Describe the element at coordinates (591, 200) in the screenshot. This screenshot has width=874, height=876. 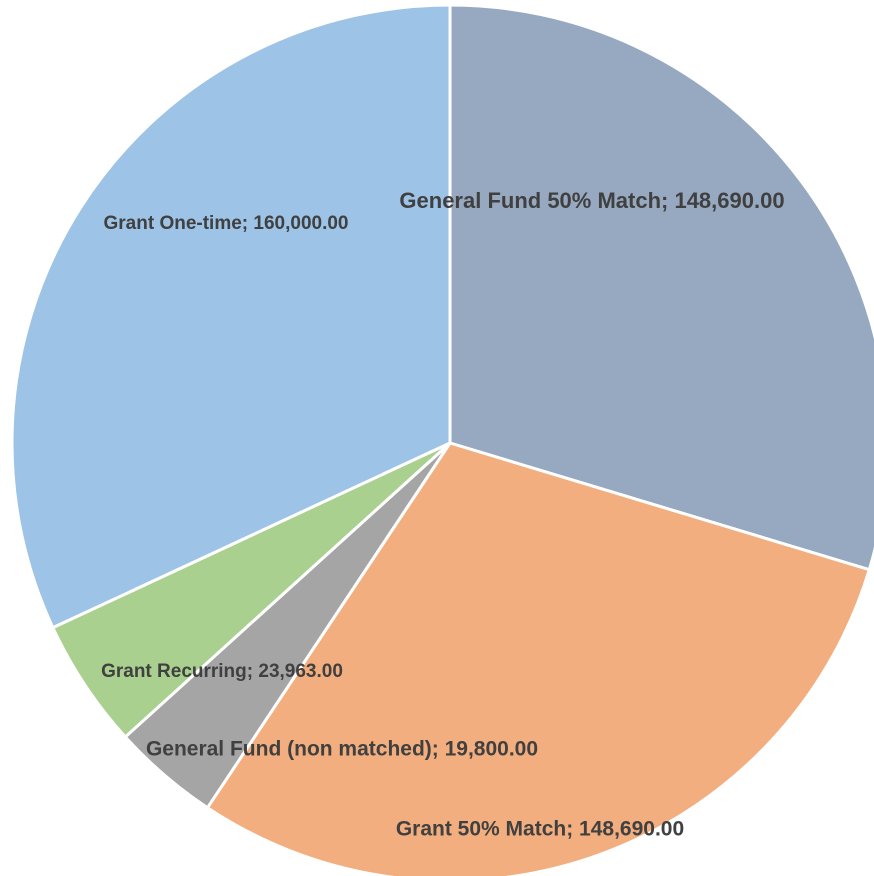
I see `data-label: General Fund 50% Match; 148,690.00` at that location.